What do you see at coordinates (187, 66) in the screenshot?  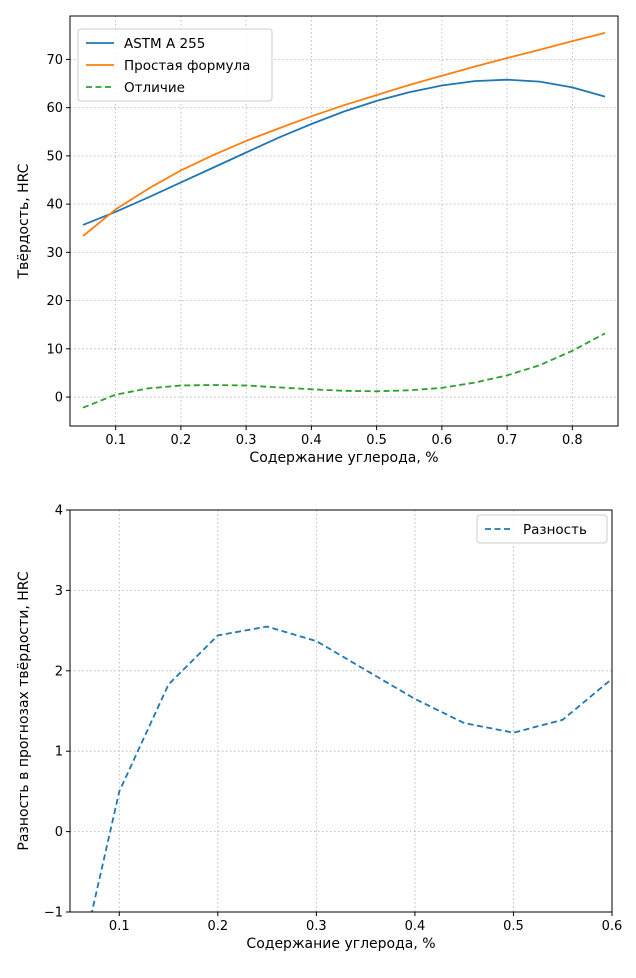 I see `legend-label-2: Простая формула` at bounding box center [187, 66].